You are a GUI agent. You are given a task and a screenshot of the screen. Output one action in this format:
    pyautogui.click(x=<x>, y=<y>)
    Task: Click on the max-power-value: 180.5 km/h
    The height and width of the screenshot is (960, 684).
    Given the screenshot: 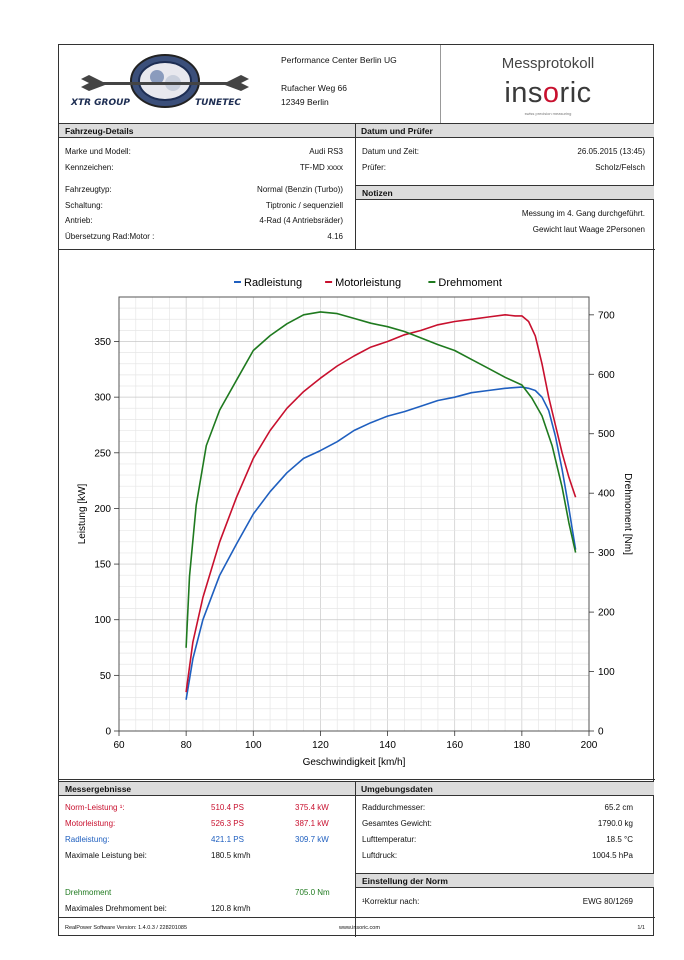 What is the action you would take?
    pyautogui.click(x=231, y=855)
    